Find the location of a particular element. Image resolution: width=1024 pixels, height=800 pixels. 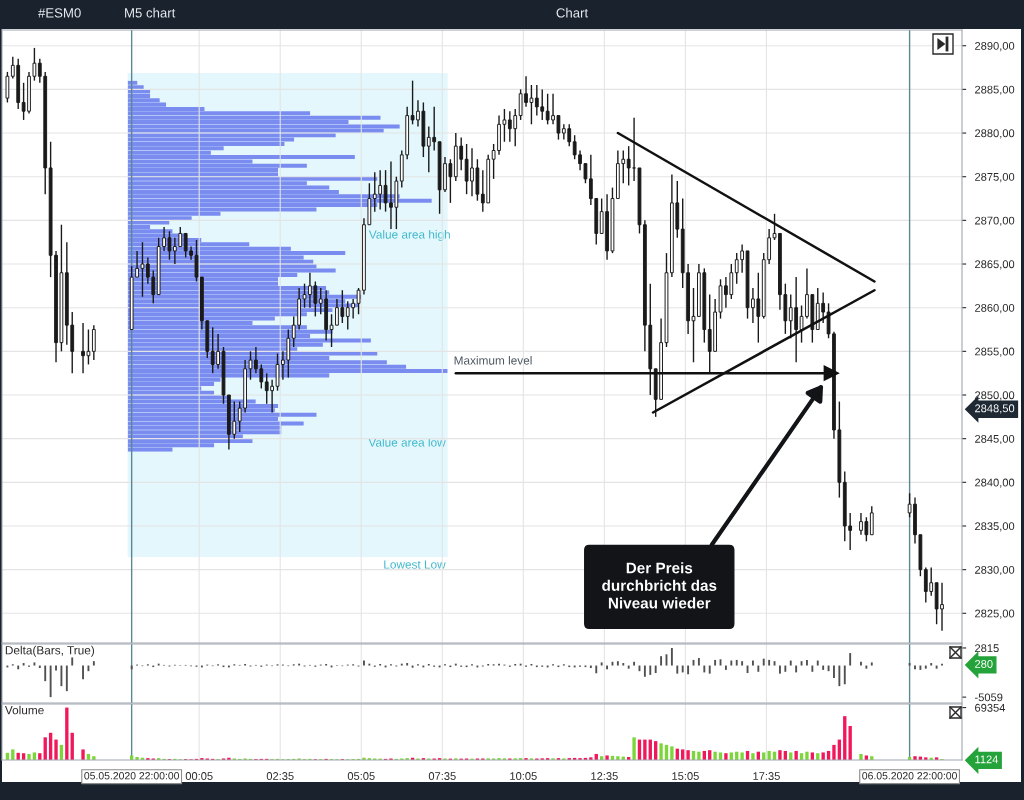

x-tick-label: 12:35 is located at coordinates (604, 776).